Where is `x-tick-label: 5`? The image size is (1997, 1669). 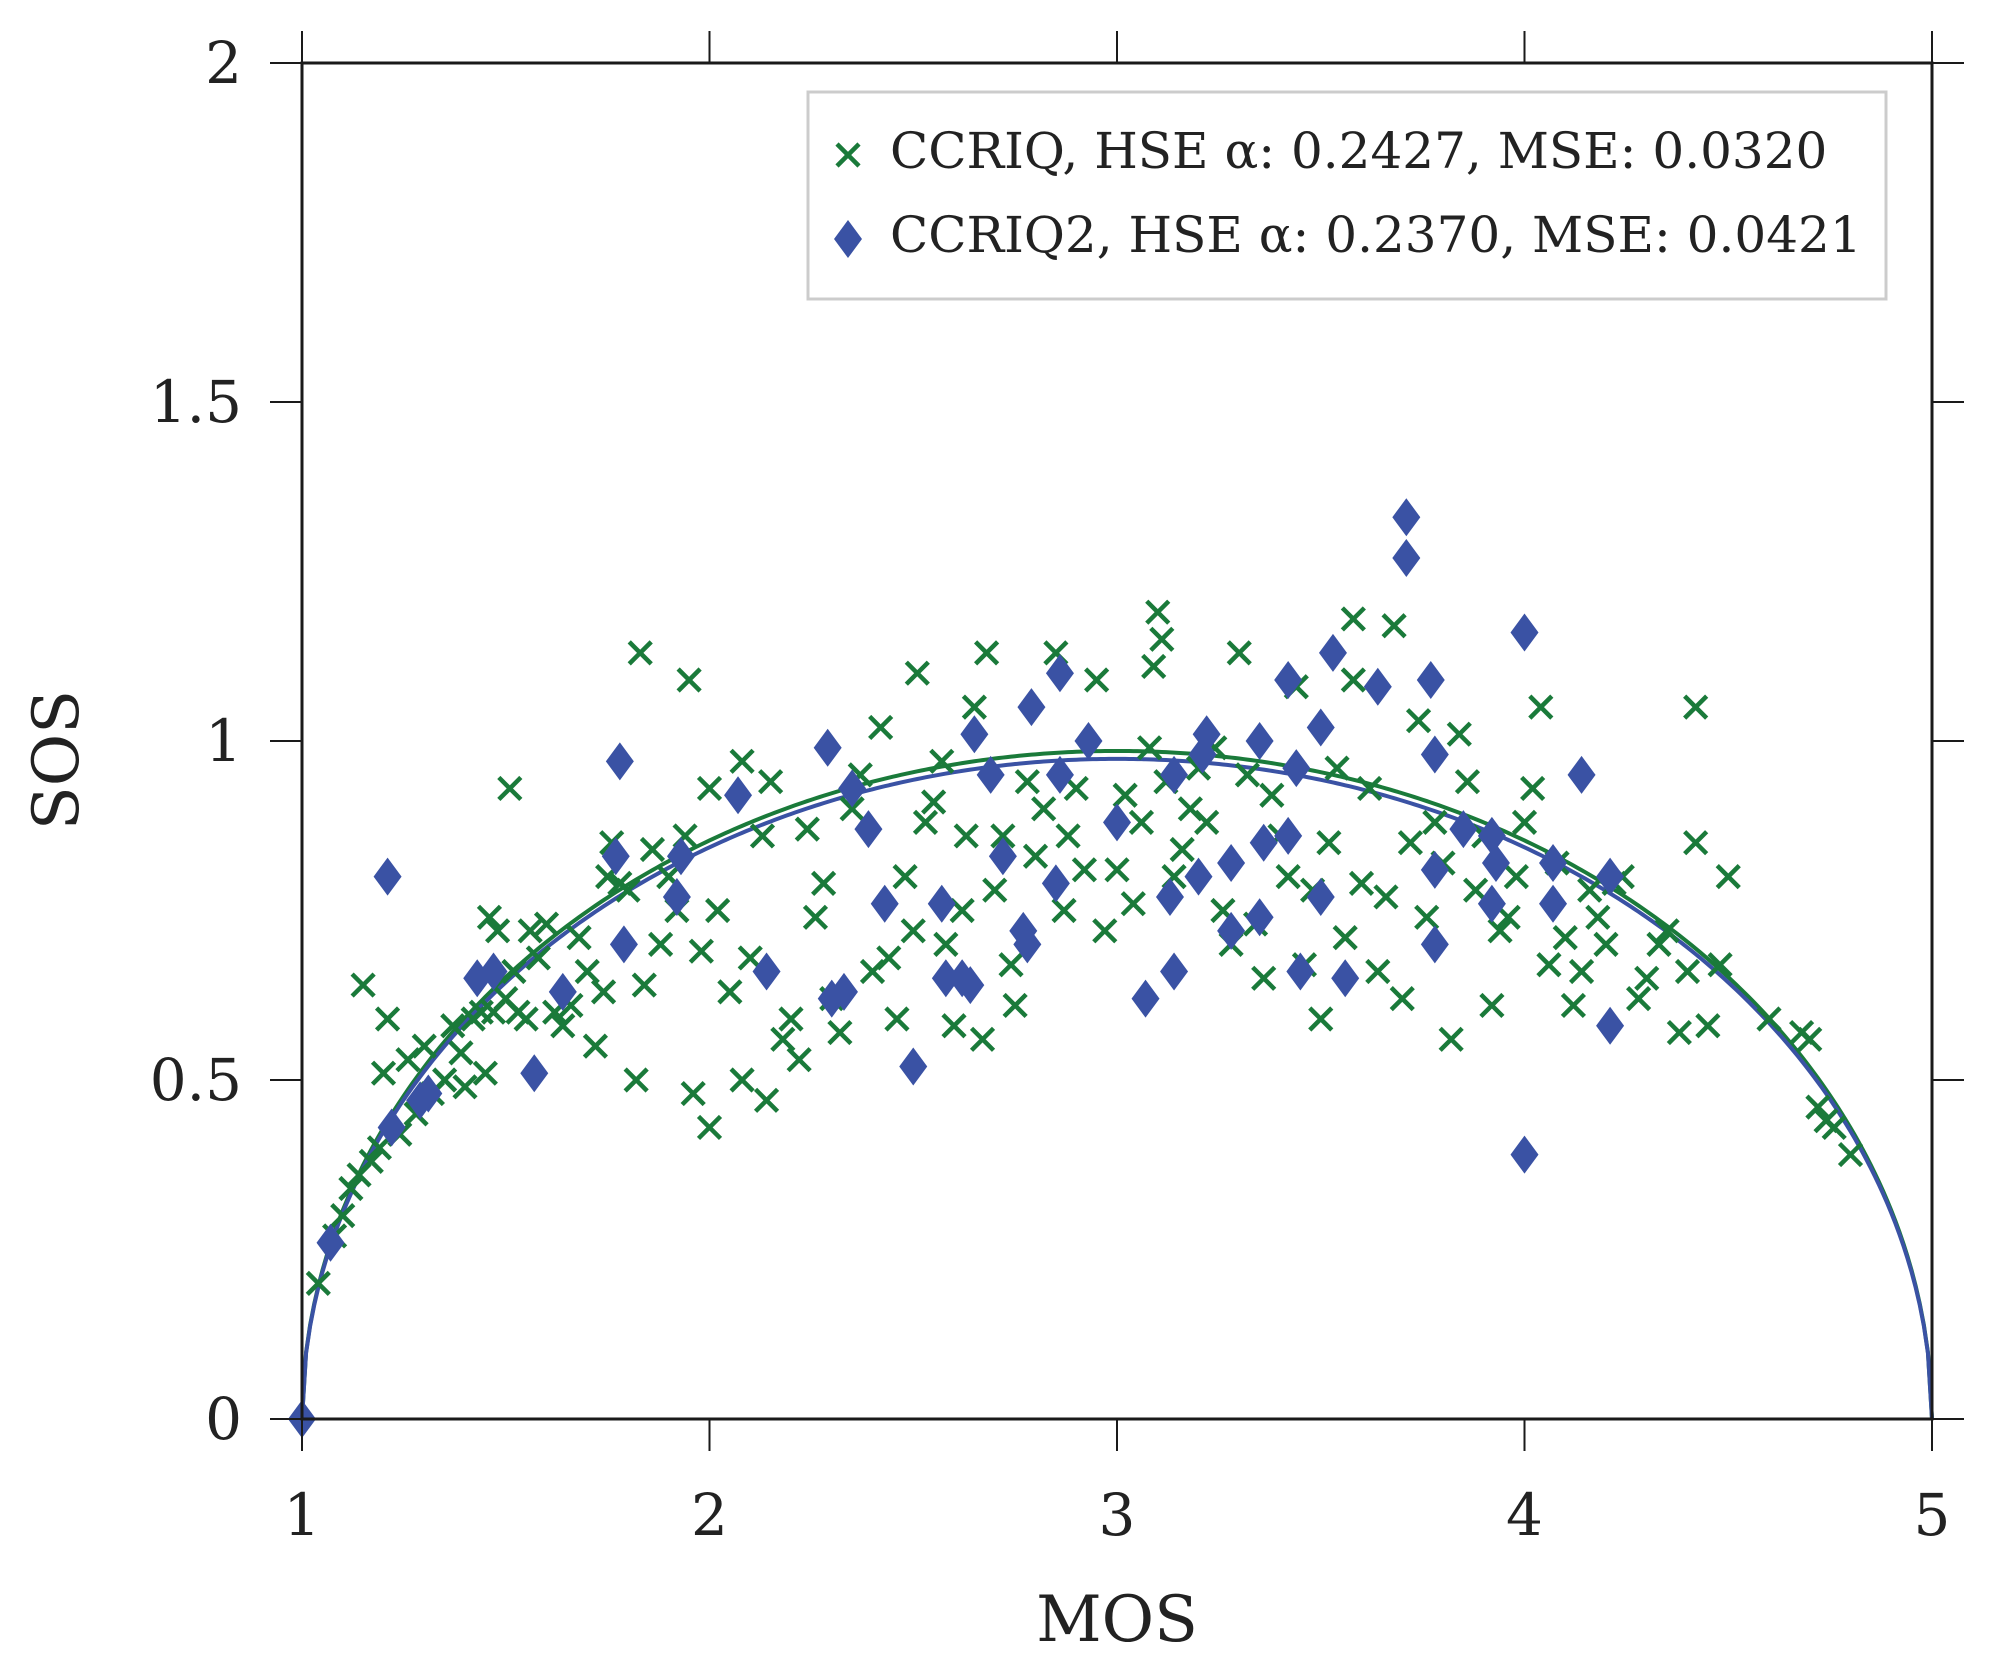 x-tick-label: 5 is located at coordinates (1932, 1515).